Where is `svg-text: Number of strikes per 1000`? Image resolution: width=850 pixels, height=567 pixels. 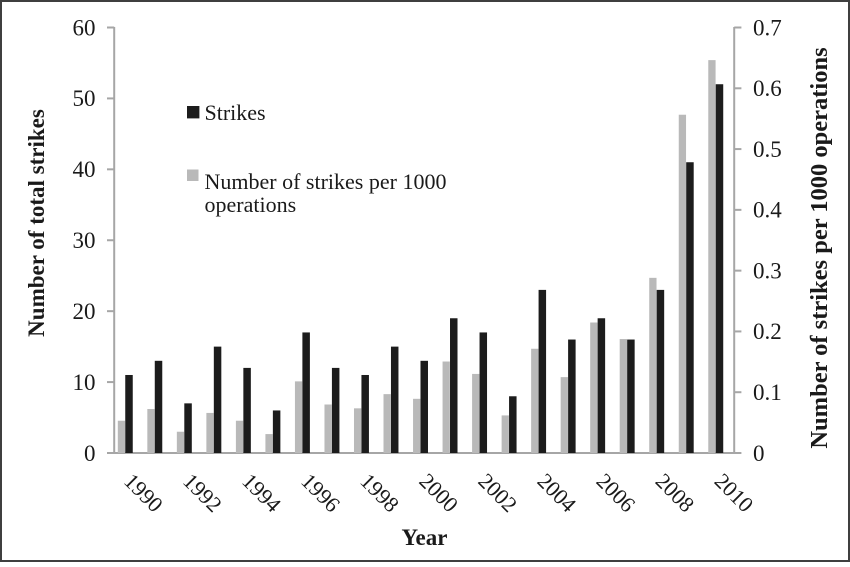 svg-text: Number of strikes per 1000 is located at coordinates (326, 181).